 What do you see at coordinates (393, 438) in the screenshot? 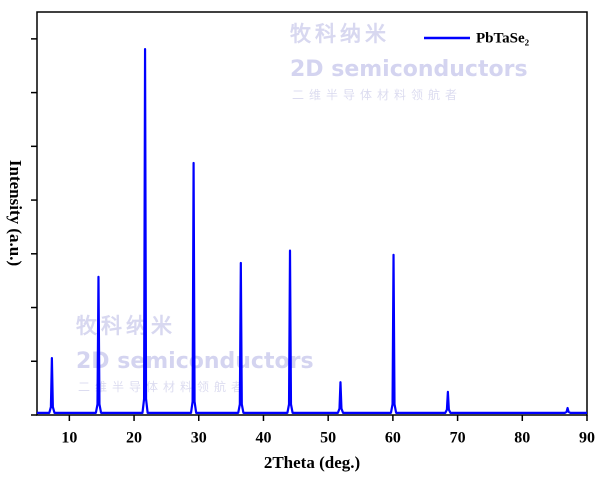
I see `x-tick-label: 60` at bounding box center [393, 438].